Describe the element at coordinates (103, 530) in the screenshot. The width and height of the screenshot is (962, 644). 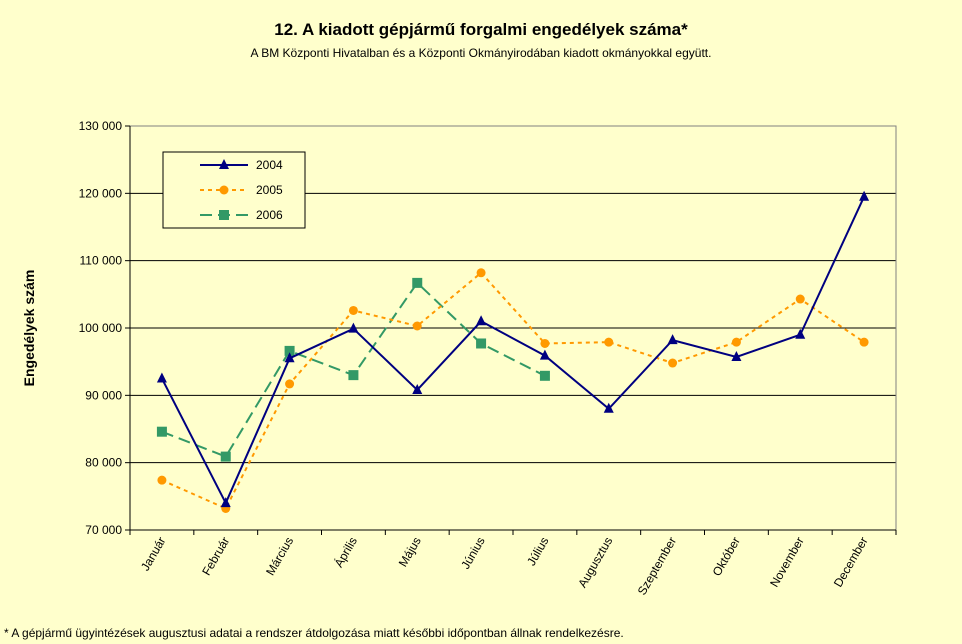
I see `y-tick-label: 70 000` at that location.